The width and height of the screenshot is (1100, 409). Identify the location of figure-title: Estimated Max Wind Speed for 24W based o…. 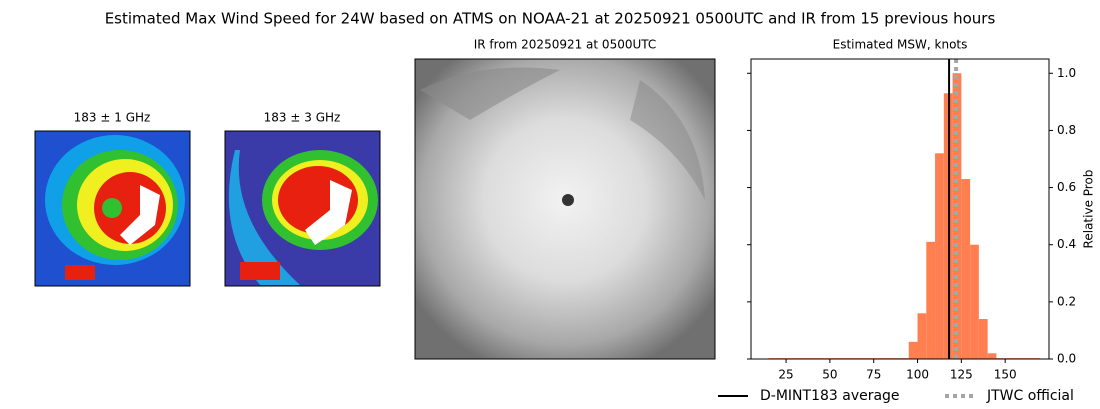
(550, 19).